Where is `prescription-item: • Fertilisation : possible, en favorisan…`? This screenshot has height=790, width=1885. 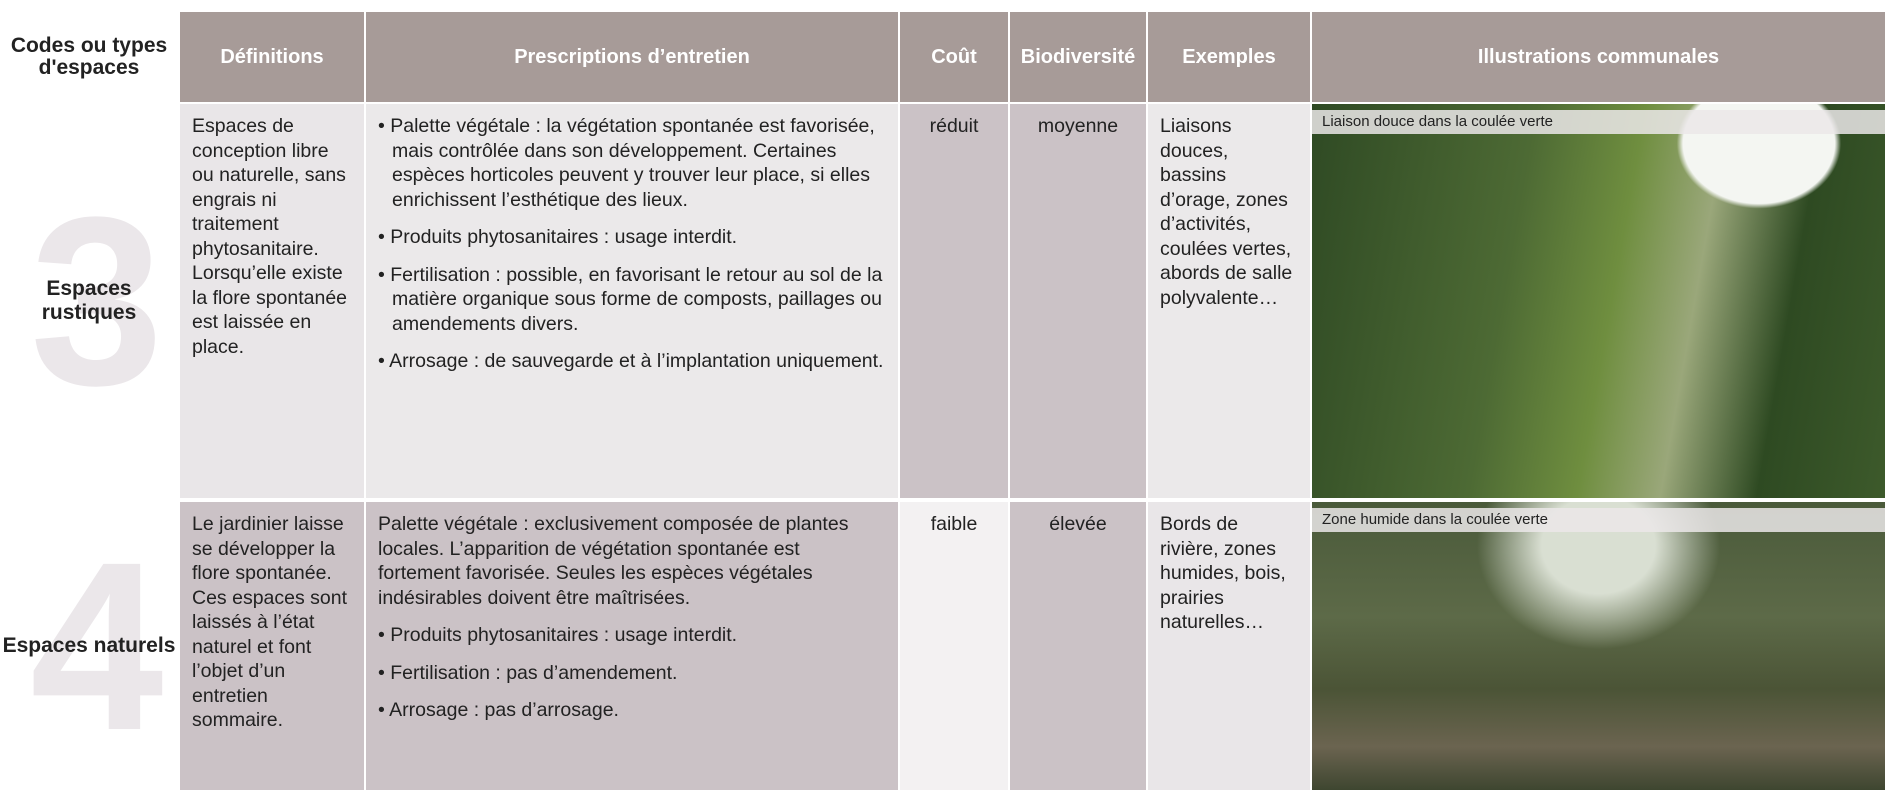
prescription-item: • Fertilisation : possible, en favorisan… is located at coordinates (630, 299).